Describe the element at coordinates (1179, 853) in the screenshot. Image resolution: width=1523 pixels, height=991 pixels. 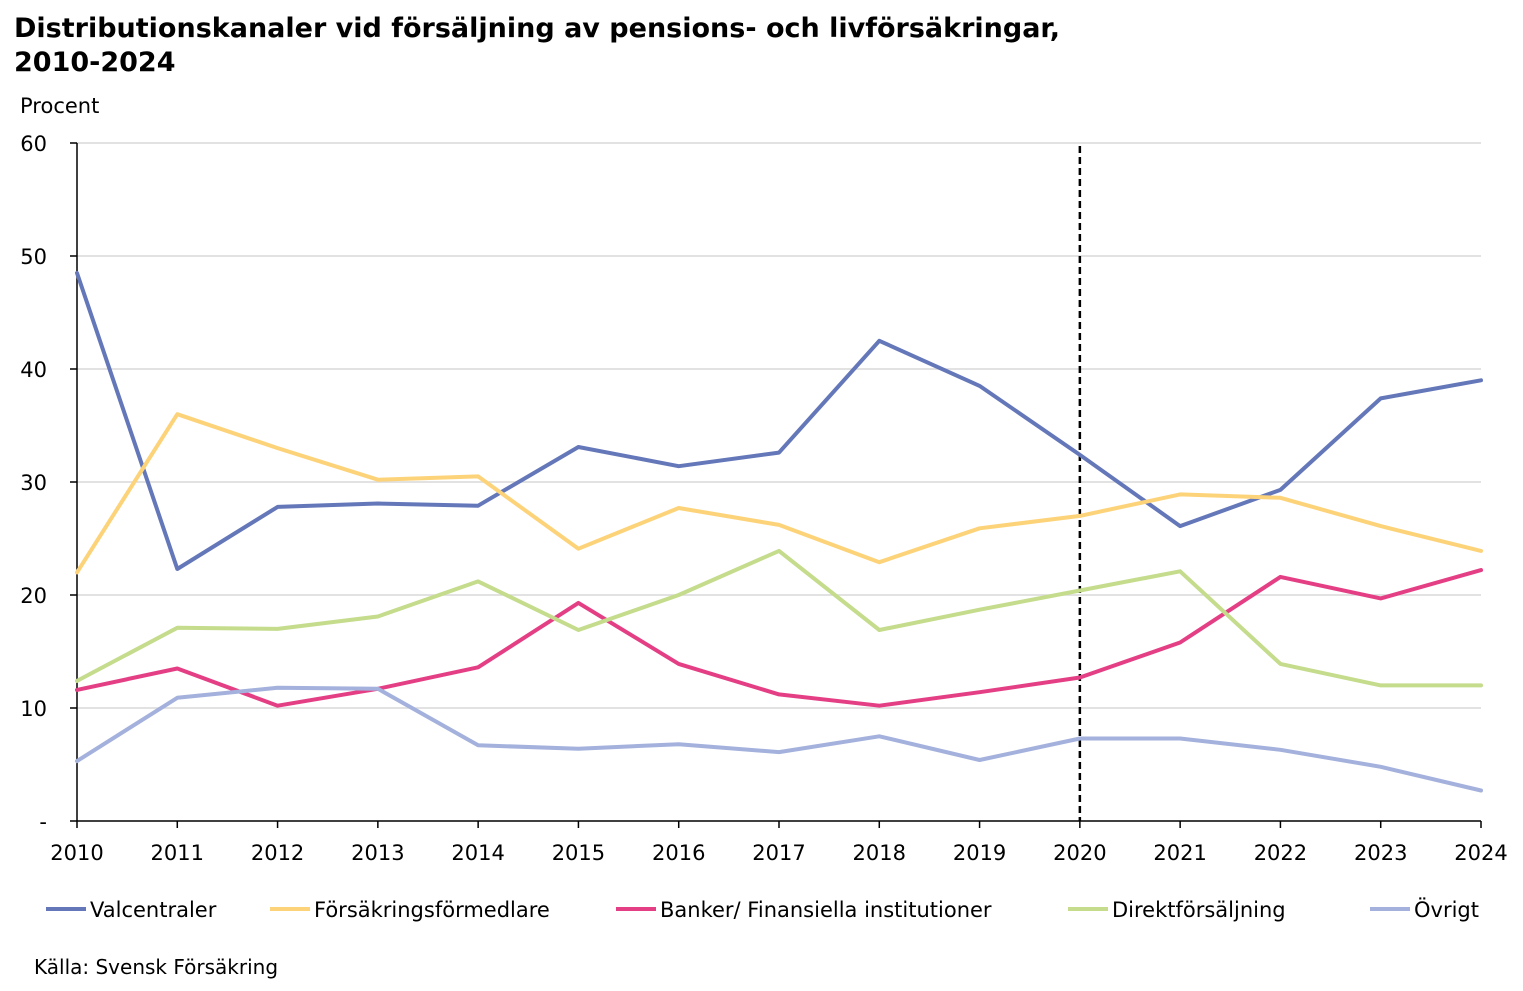
I see `x-tick-label: 2021` at that location.